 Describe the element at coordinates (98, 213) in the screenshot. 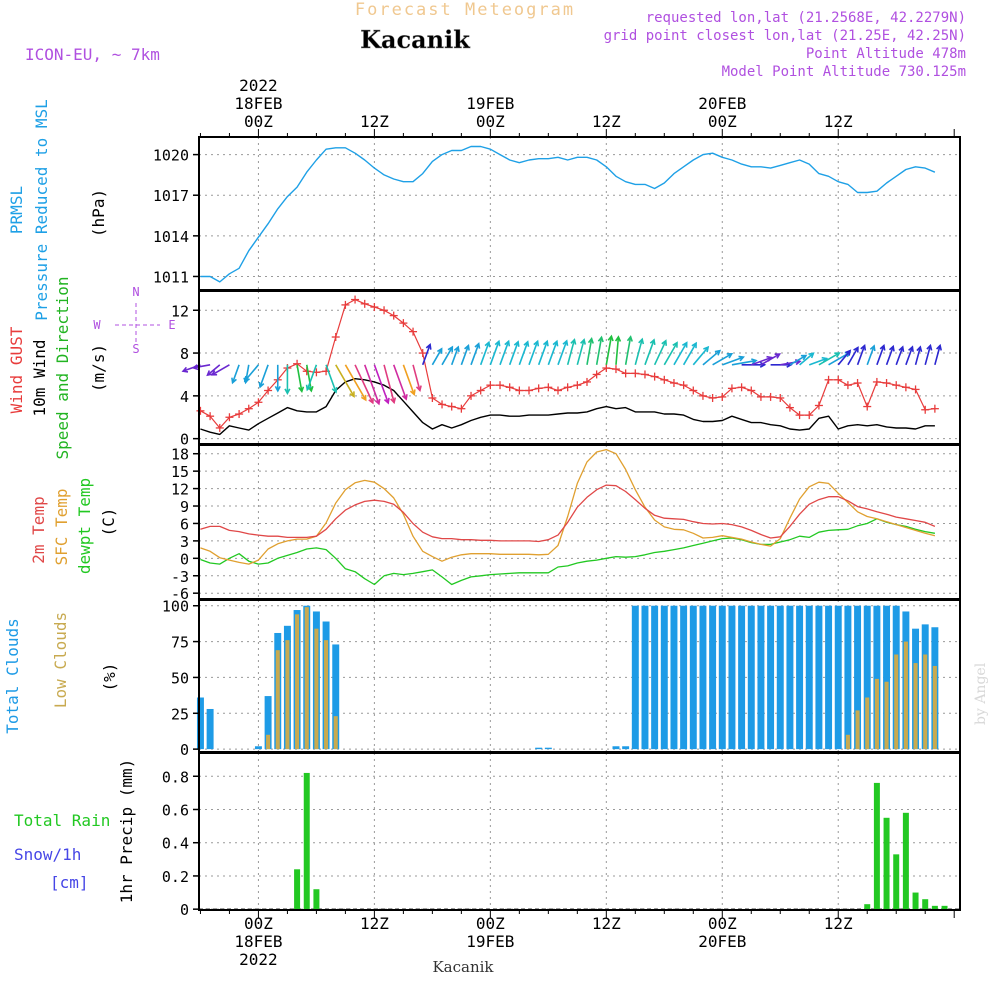

I see `label-pressure-unit: (hPa)` at that location.